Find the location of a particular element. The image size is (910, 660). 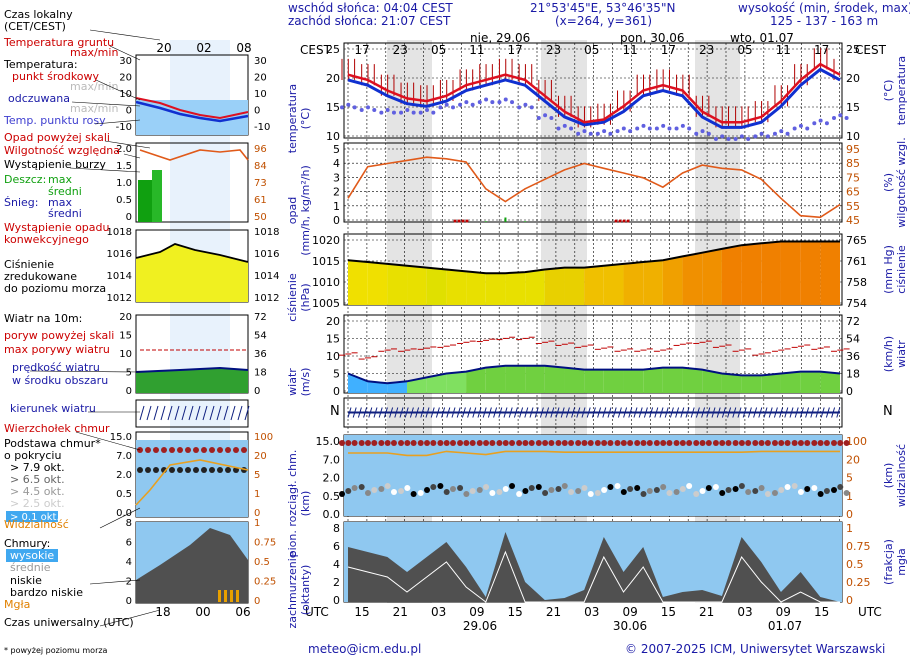

mini-temp-tick-r: 0 is located at coordinates (257, 111).